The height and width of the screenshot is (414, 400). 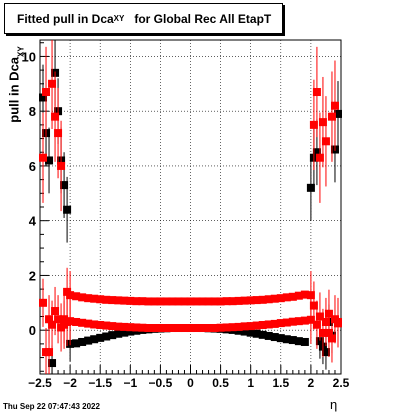 What do you see at coordinates (29, 56) in the screenshot?
I see `y-tick-label: 10` at bounding box center [29, 56].